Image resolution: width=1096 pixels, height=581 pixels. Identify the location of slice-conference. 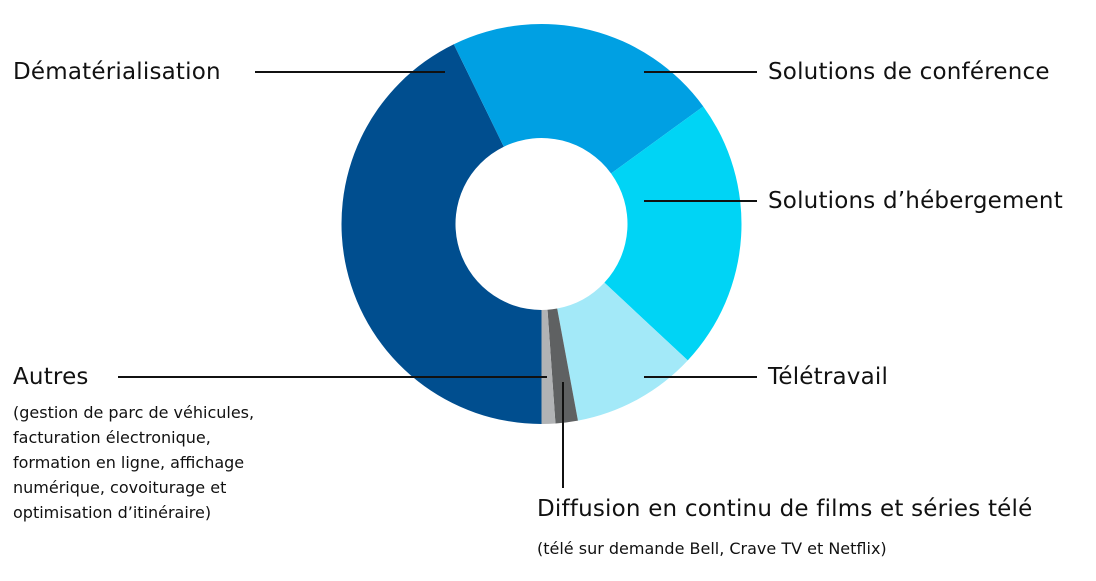
(578, 99).